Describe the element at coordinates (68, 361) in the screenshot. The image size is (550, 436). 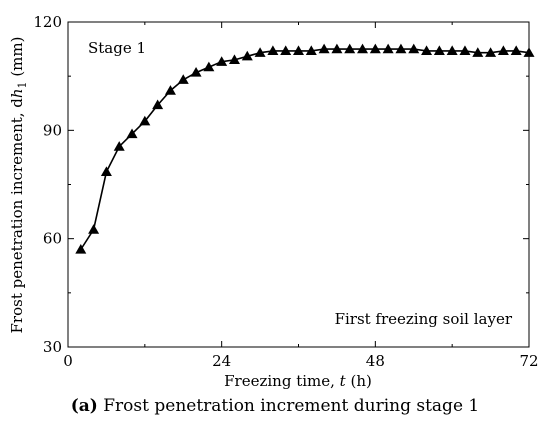
I see `x-tick-label: 0` at that location.